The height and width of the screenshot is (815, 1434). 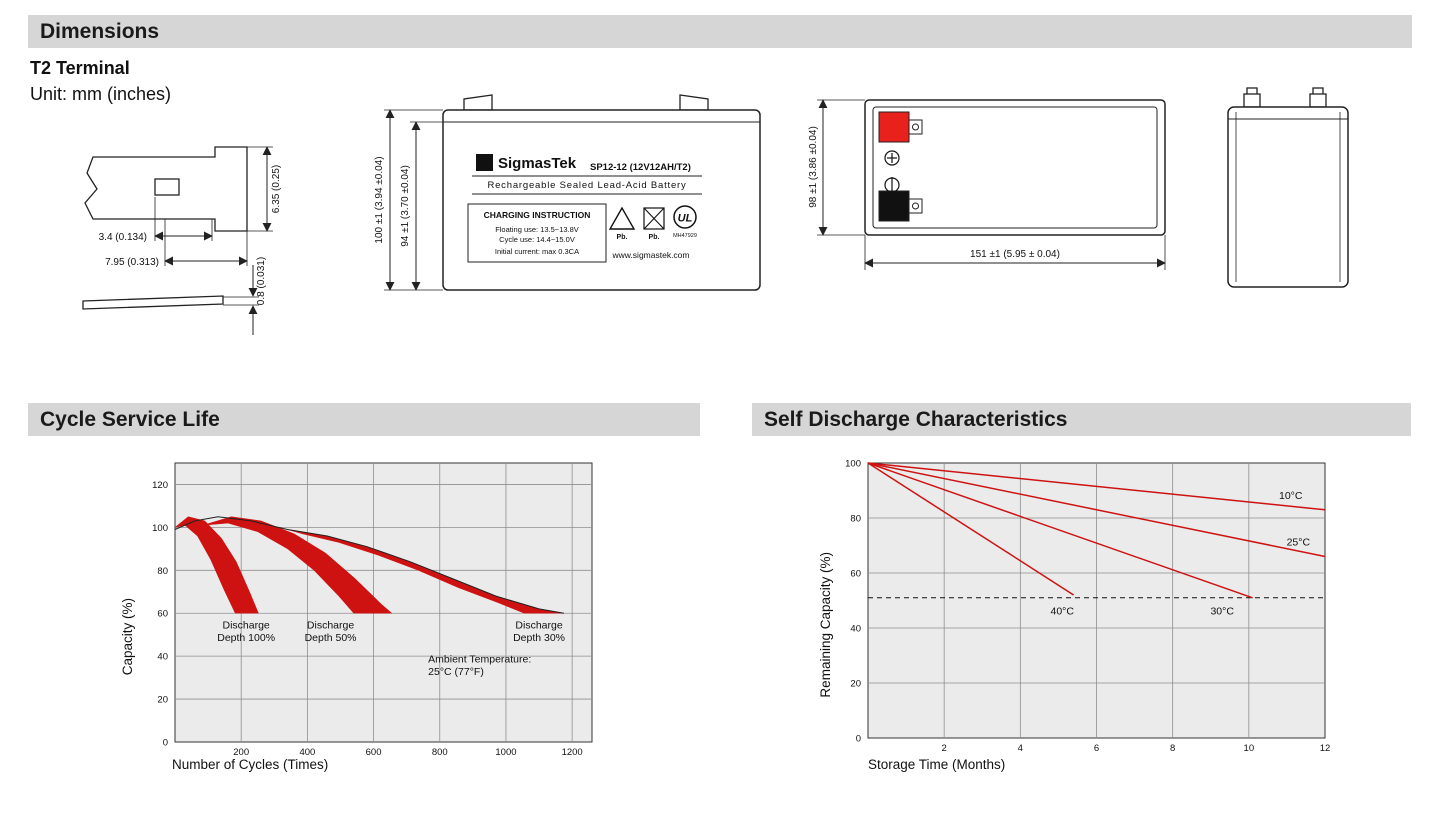 I want to click on series-line-25C, so click(x=1096, y=510).